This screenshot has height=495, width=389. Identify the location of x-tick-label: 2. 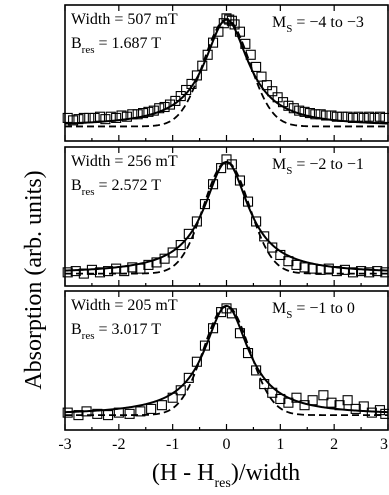
(334, 444).